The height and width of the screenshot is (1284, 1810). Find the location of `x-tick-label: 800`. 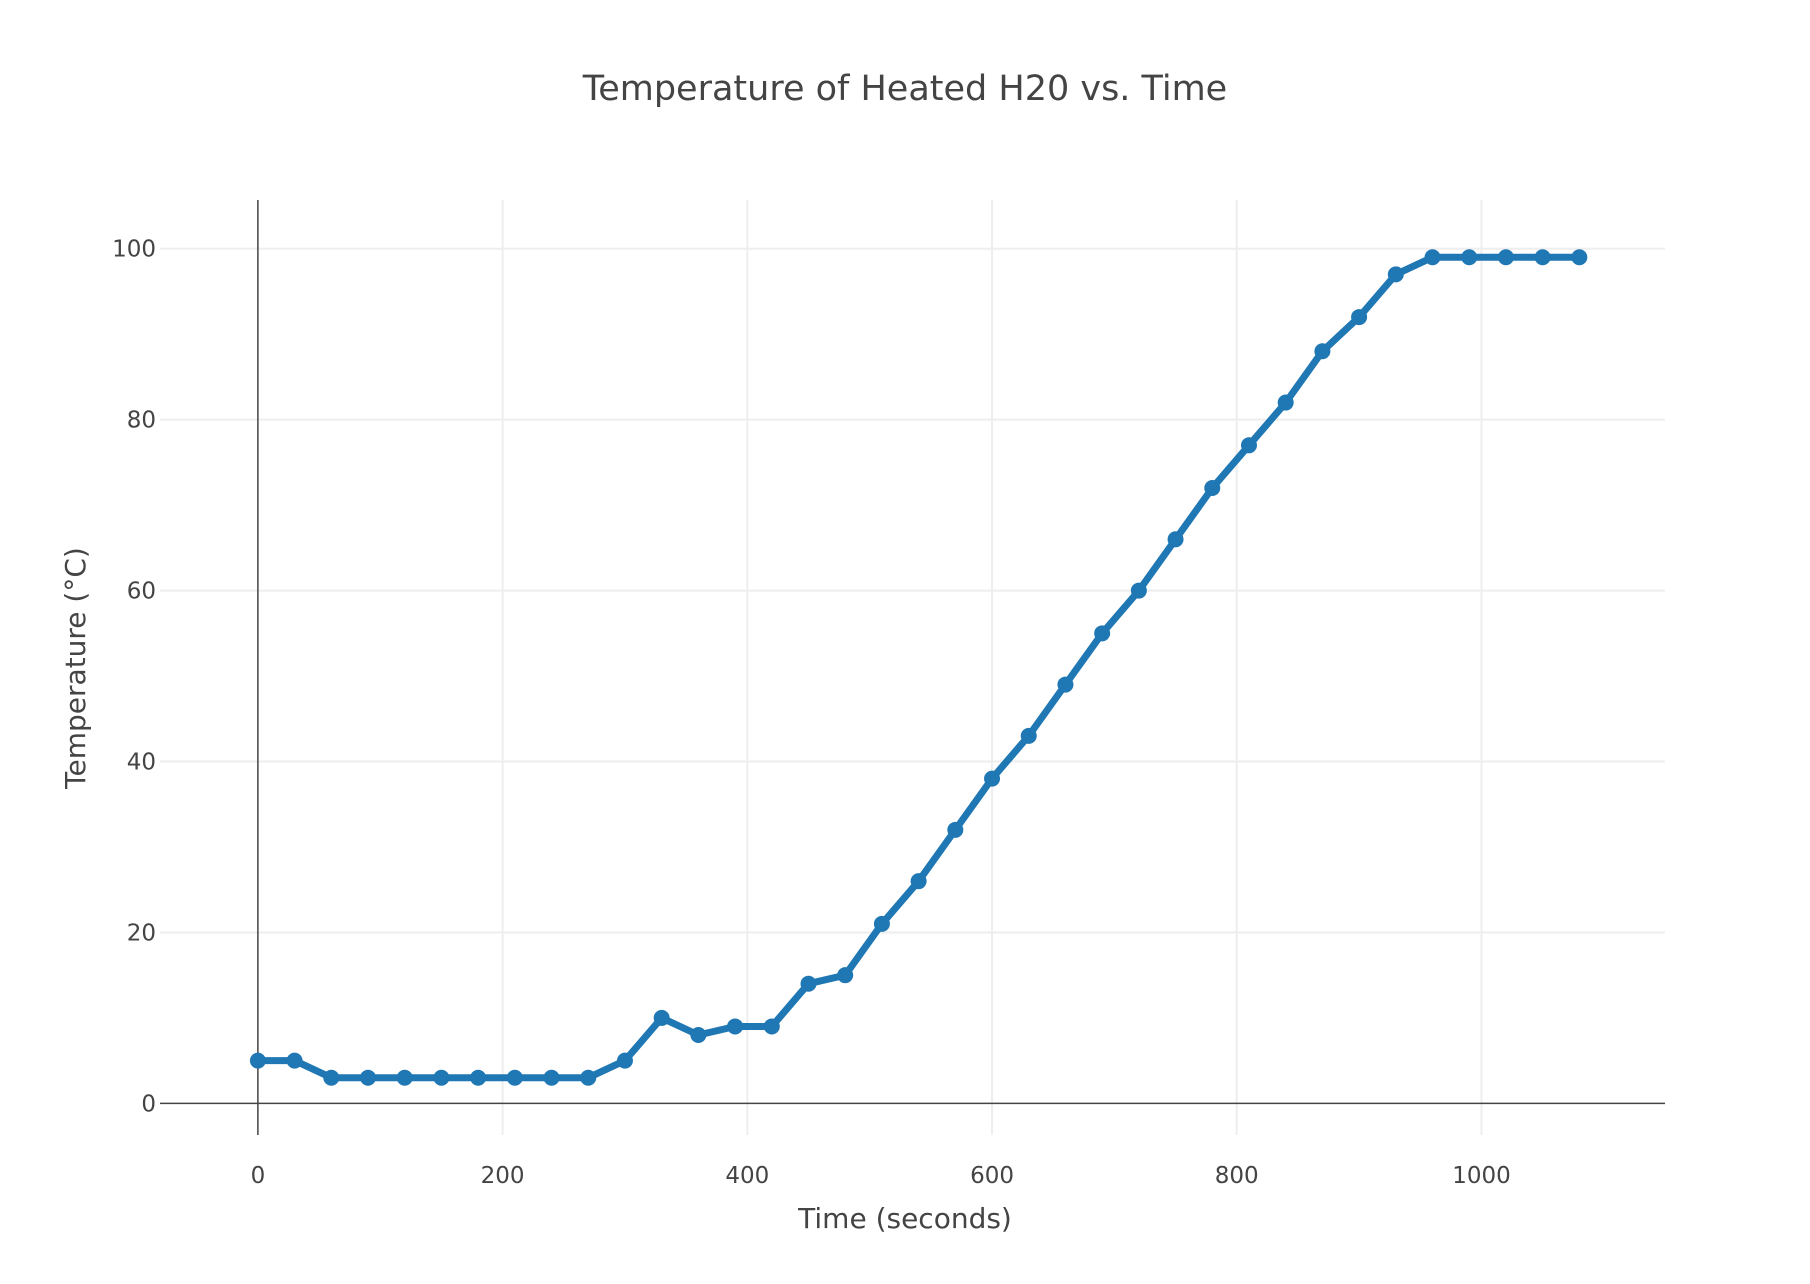

x-tick-label: 800 is located at coordinates (1237, 1176).